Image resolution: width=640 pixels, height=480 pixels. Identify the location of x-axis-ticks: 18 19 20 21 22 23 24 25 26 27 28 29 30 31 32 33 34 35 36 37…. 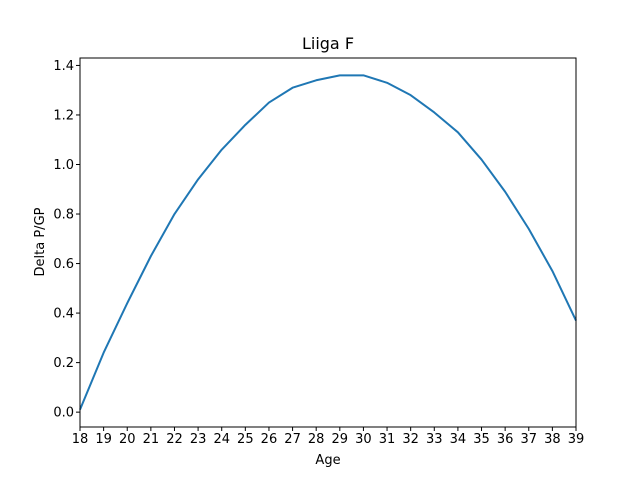
(328, 437).